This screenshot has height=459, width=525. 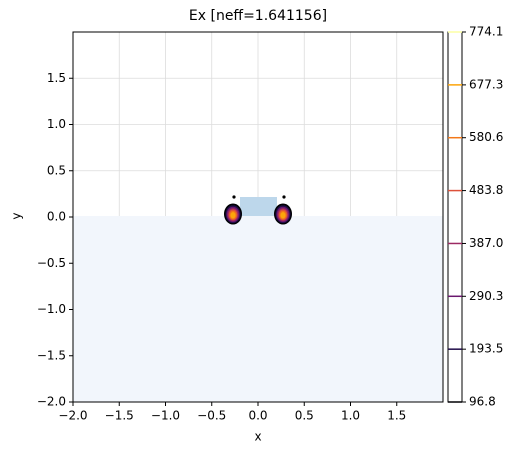 What do you see at coordinates (257, 416) in the screenshot?
I see `x-tick-label: 0.0` at bounding box center [257, 416].